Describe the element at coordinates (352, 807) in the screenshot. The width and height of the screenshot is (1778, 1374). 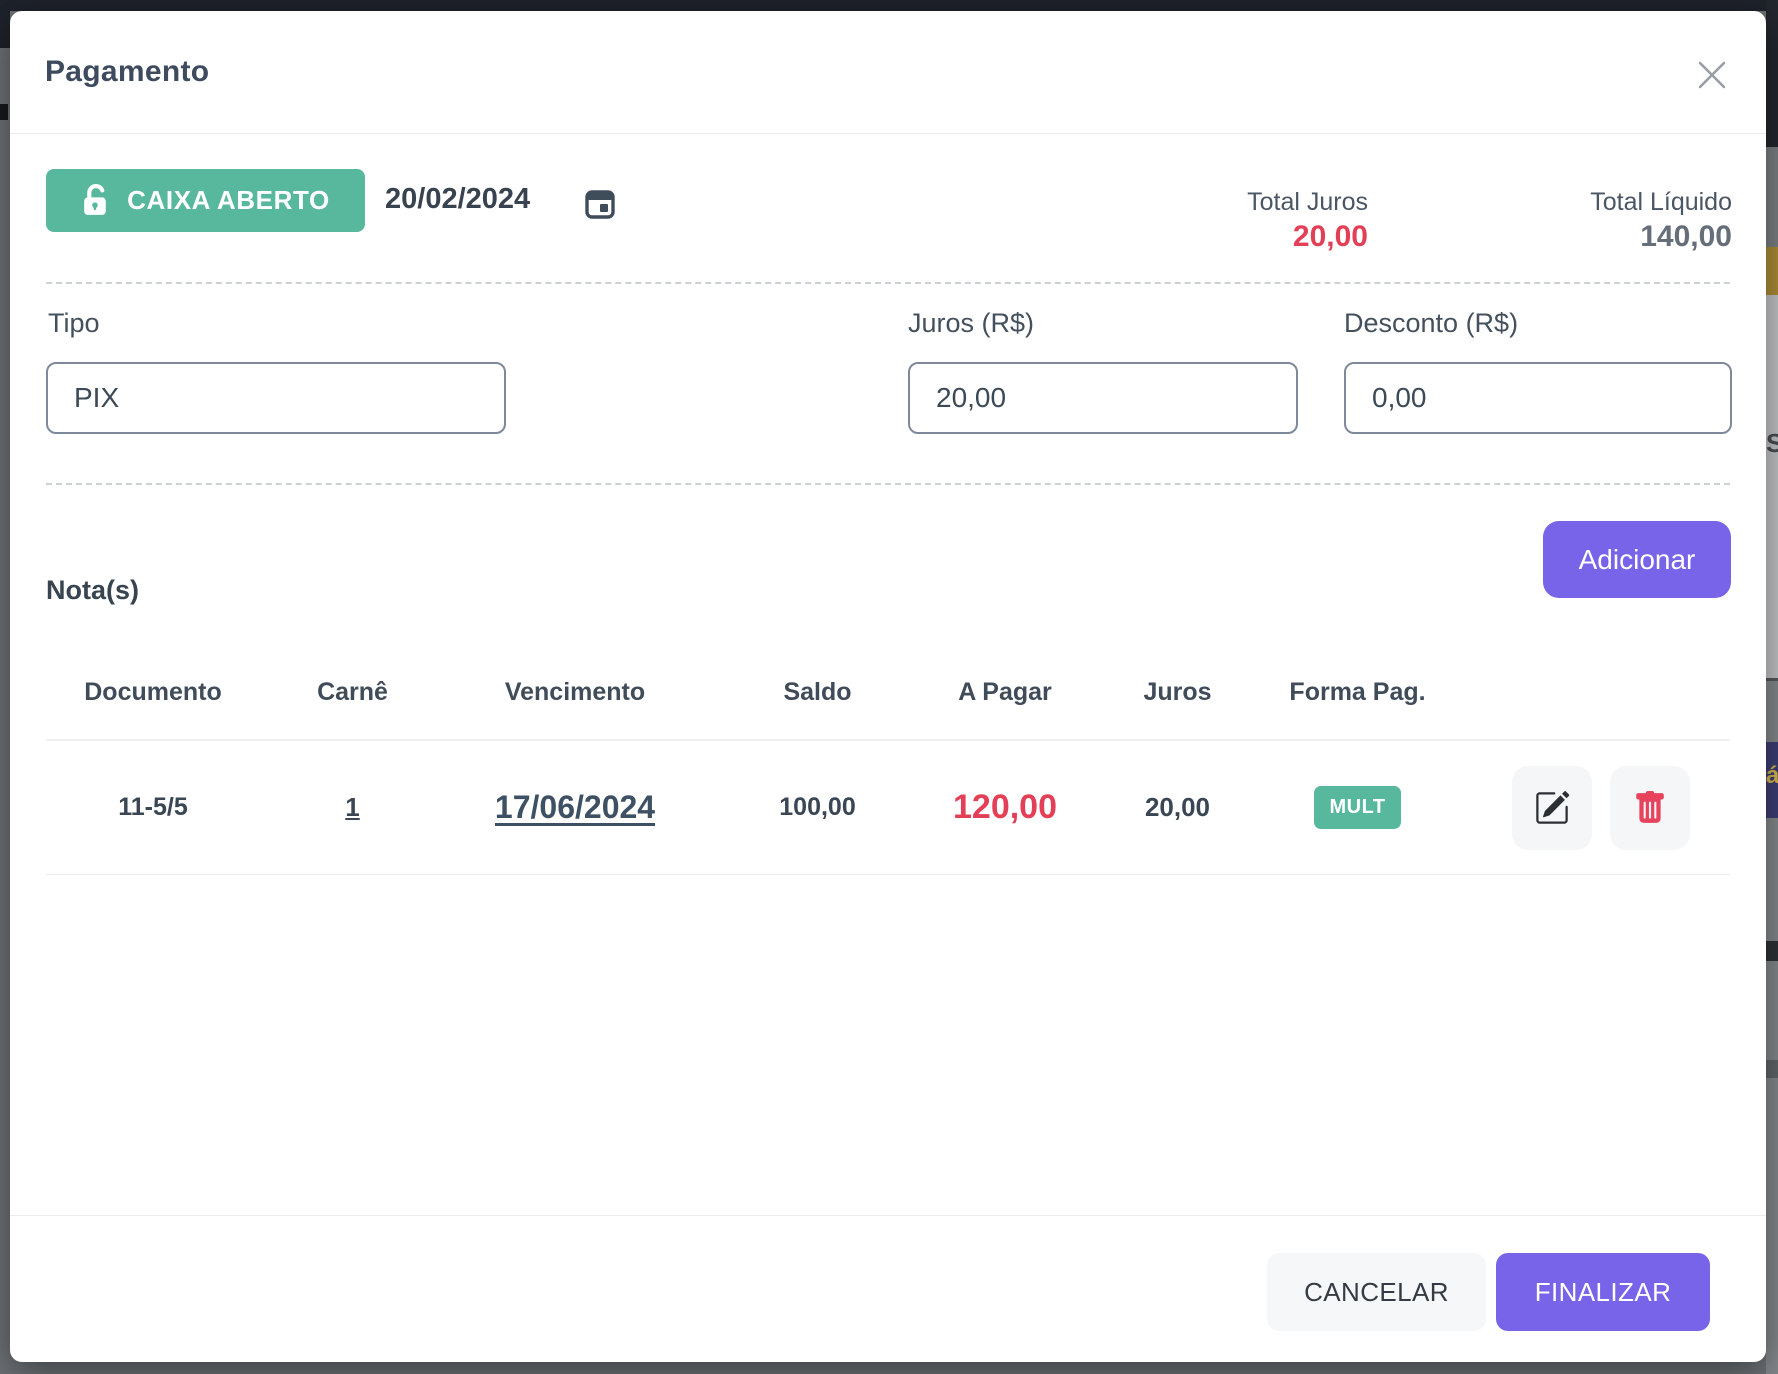
I see `cell-carne-link: 1` at that location.